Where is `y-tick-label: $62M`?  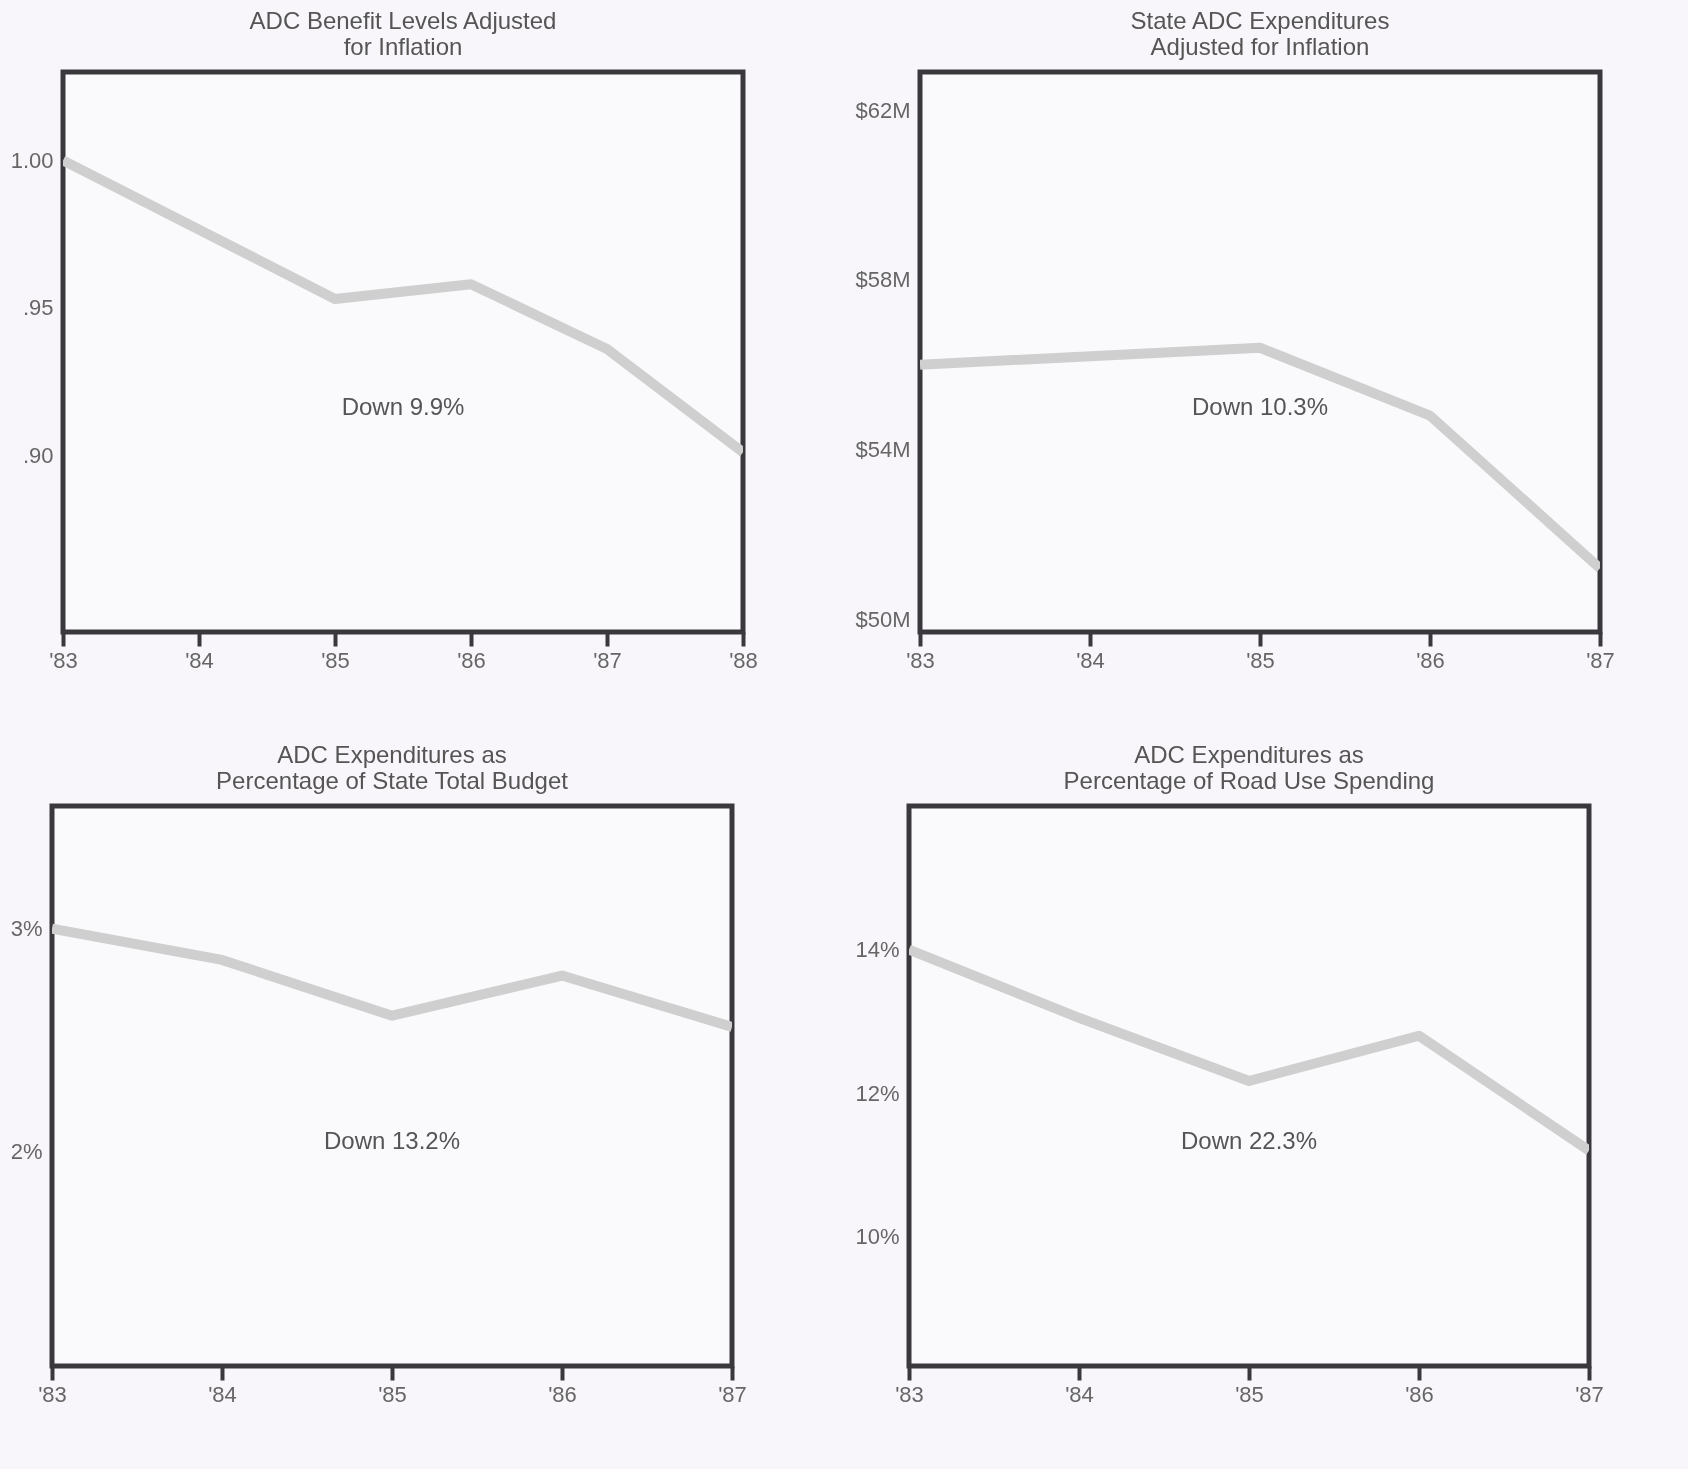
y-tick-label: $62M is located at coordinates (883, 110).